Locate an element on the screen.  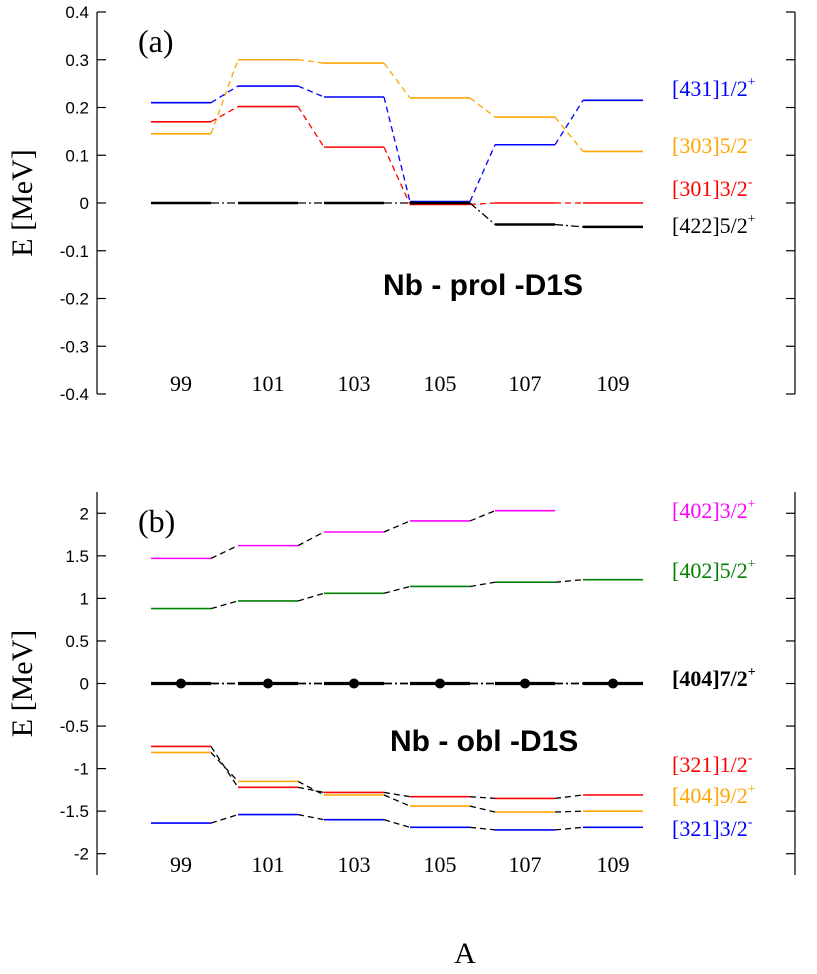
state-label: [303]5/2- is located at coordinates (712, 145).